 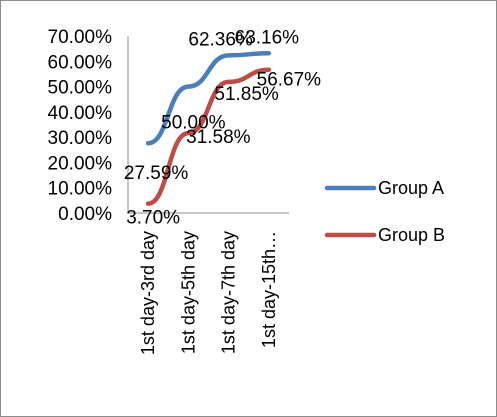 What do you see at coordinates (153, 218) in the screenshot?
I see `data-label: 3.70%` at bounding box center [153, 218].